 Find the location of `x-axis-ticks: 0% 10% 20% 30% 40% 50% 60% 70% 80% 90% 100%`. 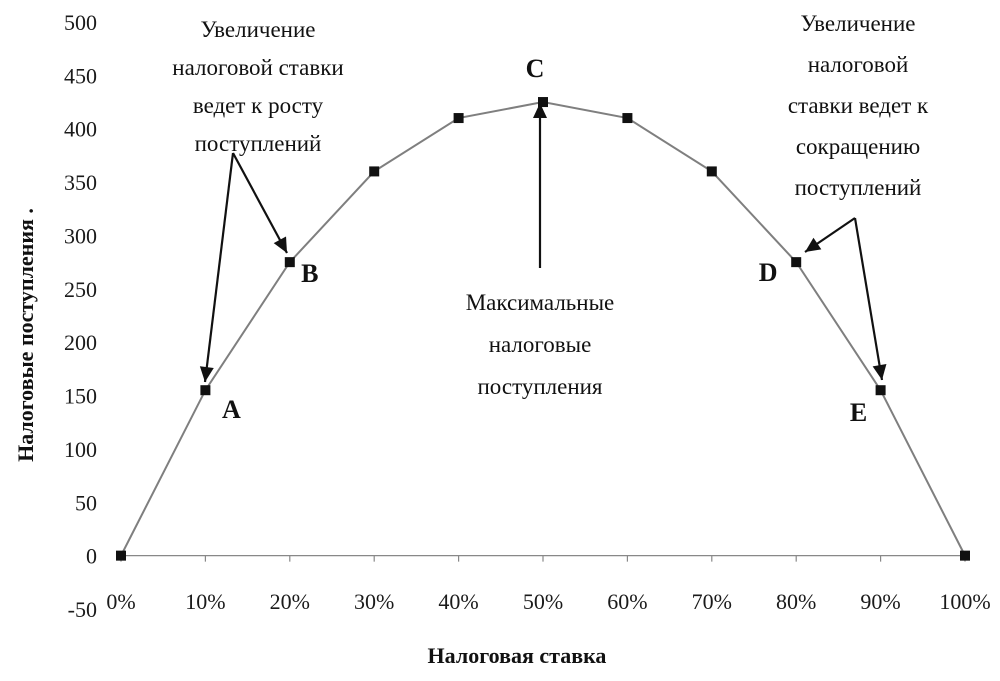

x-axis-ticks: 0% 10% 20% 30% 40% 50% 60% 70% 80% 90% 100% is located at coordinates (548, 601).